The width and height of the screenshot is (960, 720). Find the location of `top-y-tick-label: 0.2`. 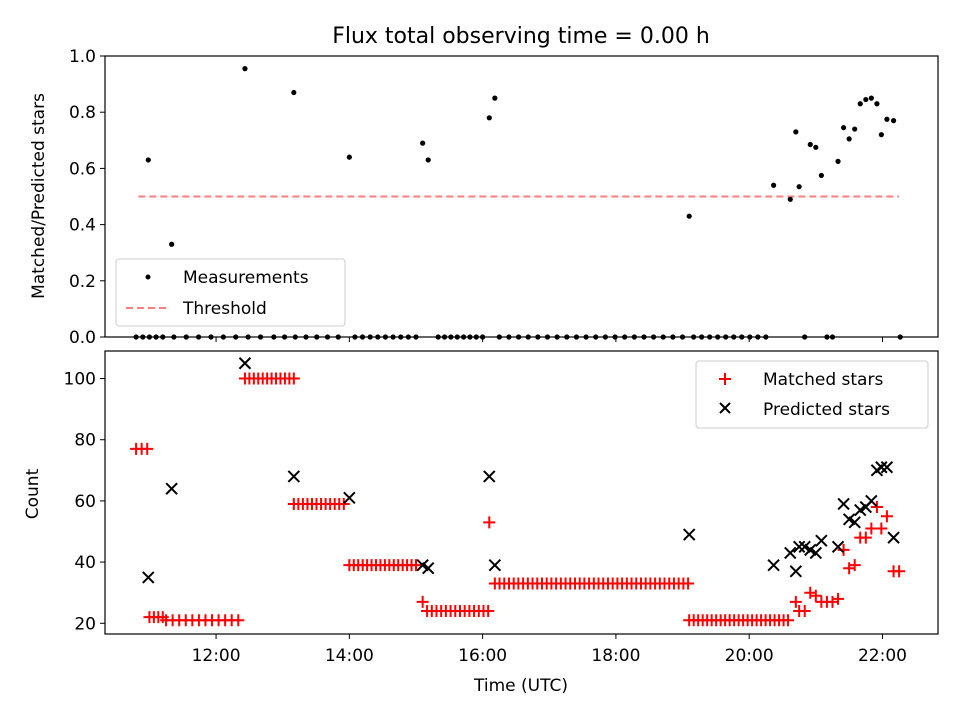

top-y-tick-label: 0.2 is located at coordinates (82, 282).